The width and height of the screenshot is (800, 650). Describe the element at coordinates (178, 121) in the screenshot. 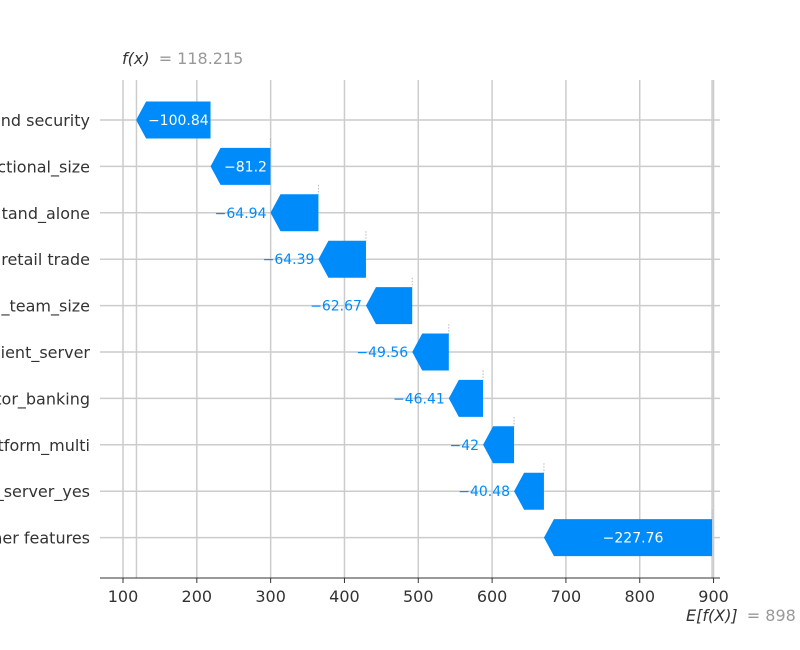

I see `bar-value-label: −100.84` at that location.